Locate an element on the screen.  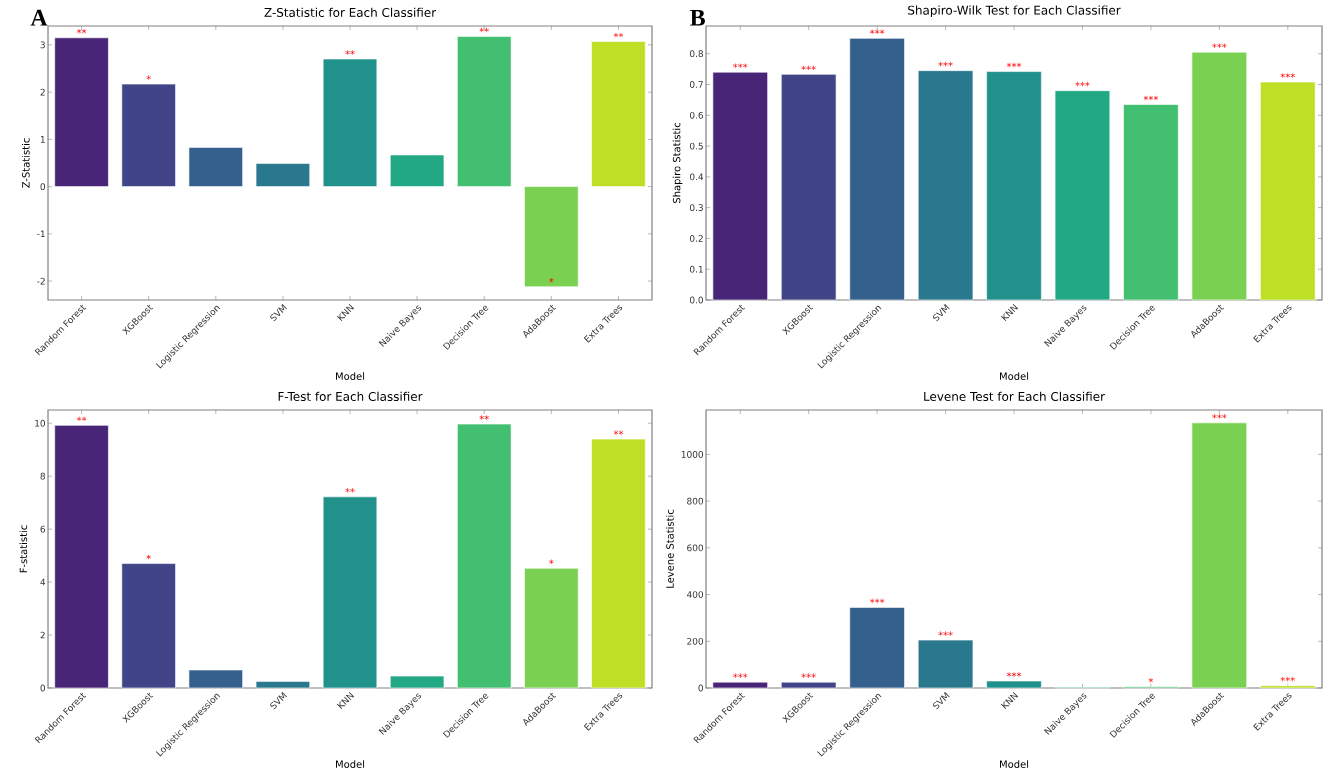
text: B is located at coordinates (697, 17).